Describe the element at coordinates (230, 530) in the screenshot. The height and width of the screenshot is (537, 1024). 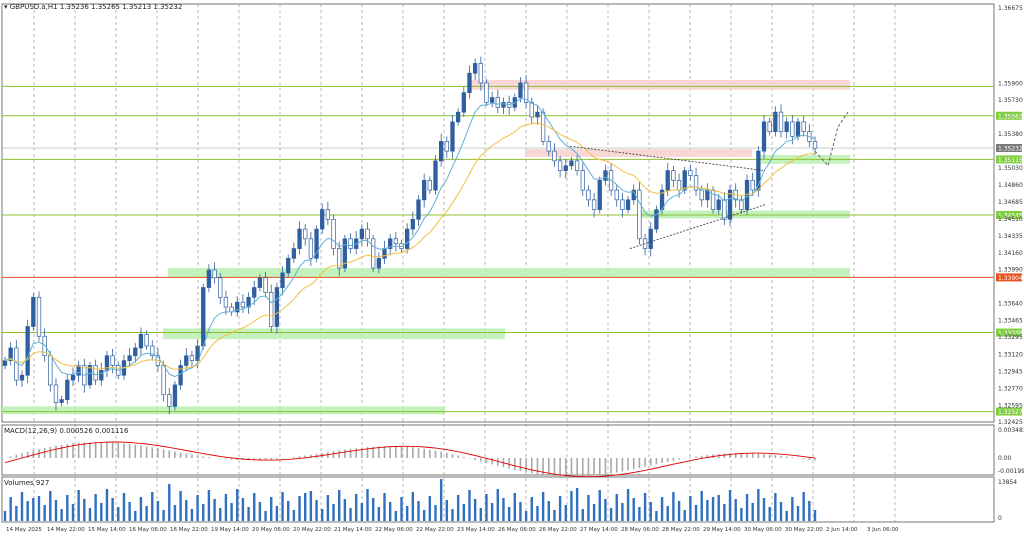
I see `time-axis-label: 19 May 14:00` at that location.